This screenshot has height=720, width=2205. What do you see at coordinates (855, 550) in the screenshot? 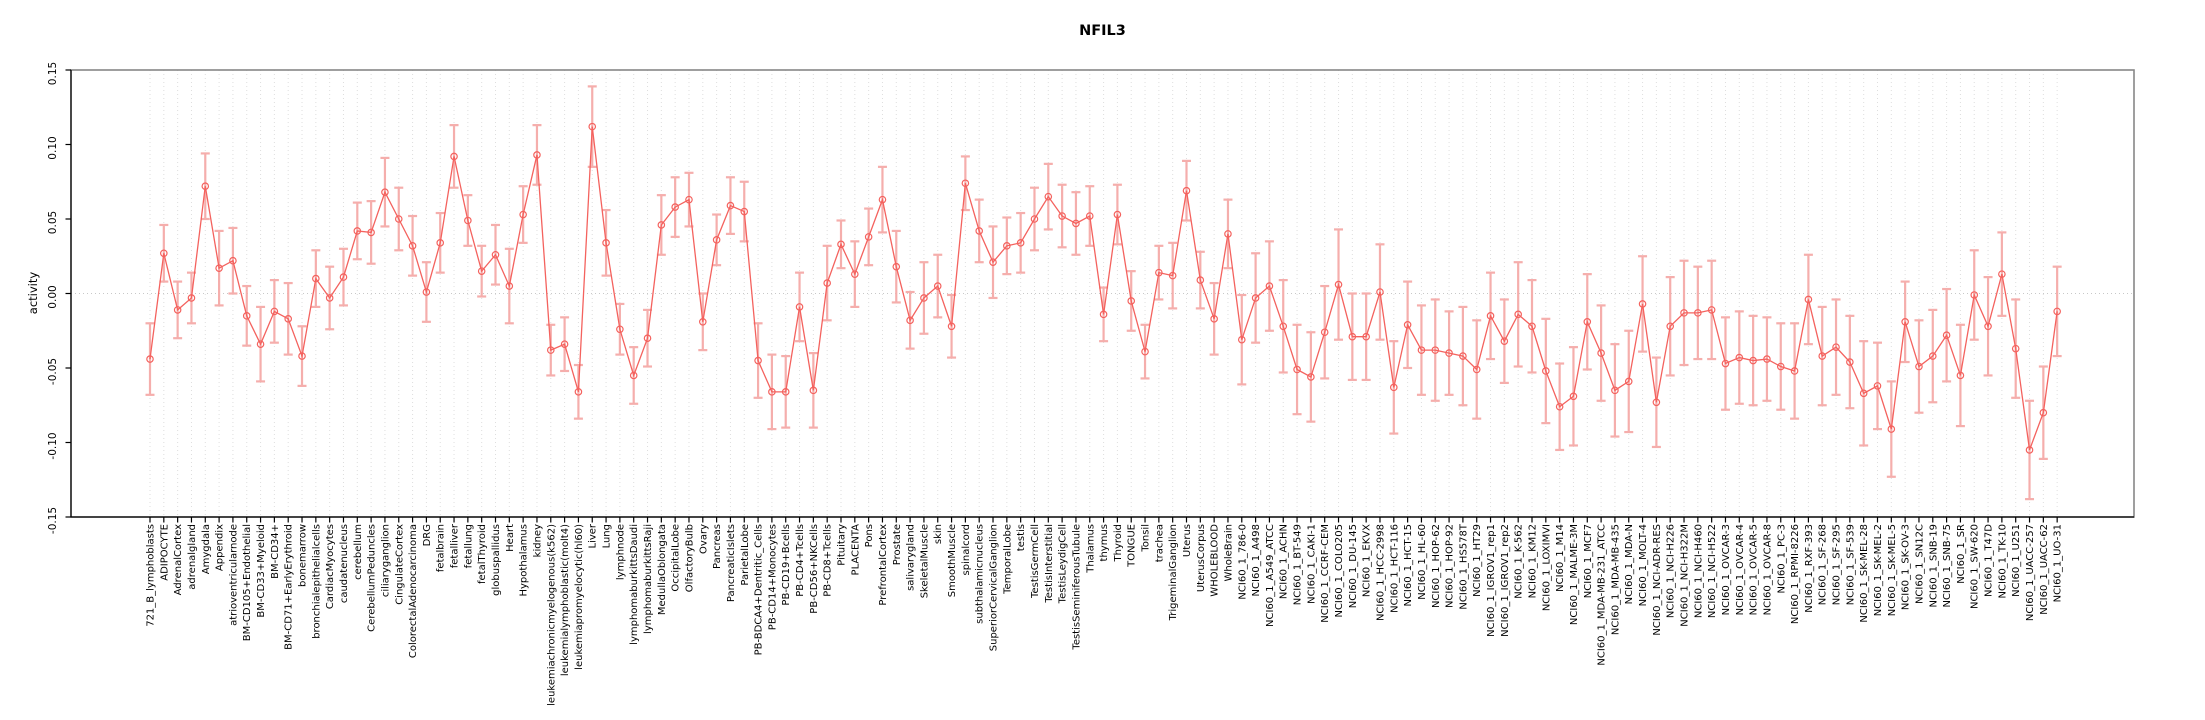
I see `svg-text: PLACENTA` at bounding box center [855, 550].